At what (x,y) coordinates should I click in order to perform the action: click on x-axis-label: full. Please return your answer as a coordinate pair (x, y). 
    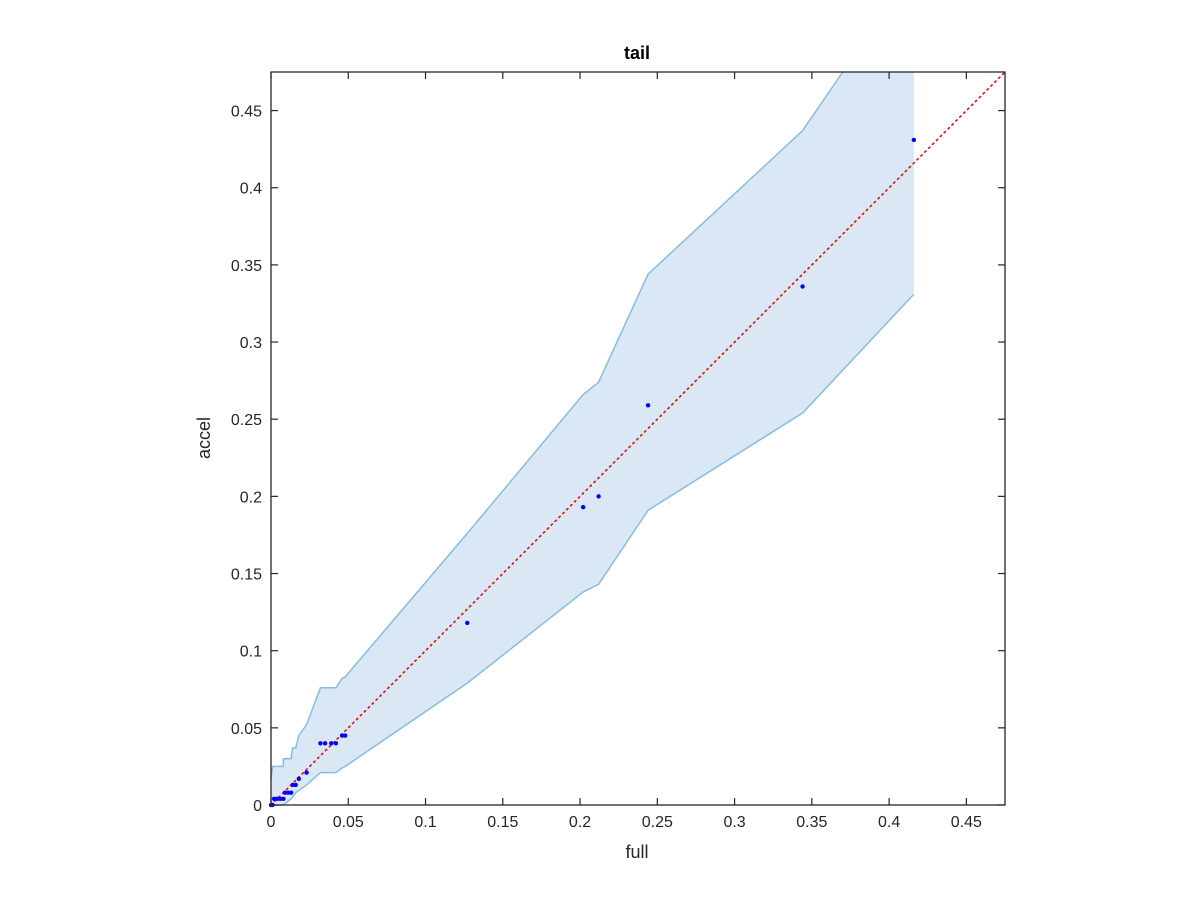
    Looking at the image, I should click on (636, 852).